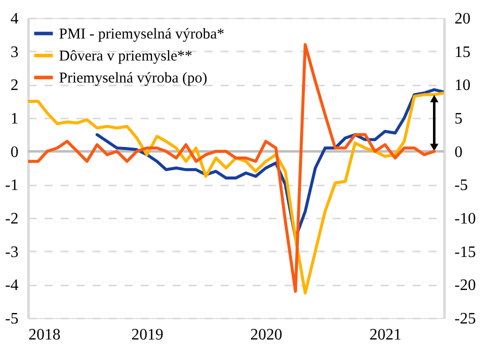 Image resolution: width=482 pixels, height=348 pixels. I want to click on y-tick-label: 1, so click(14, 119).